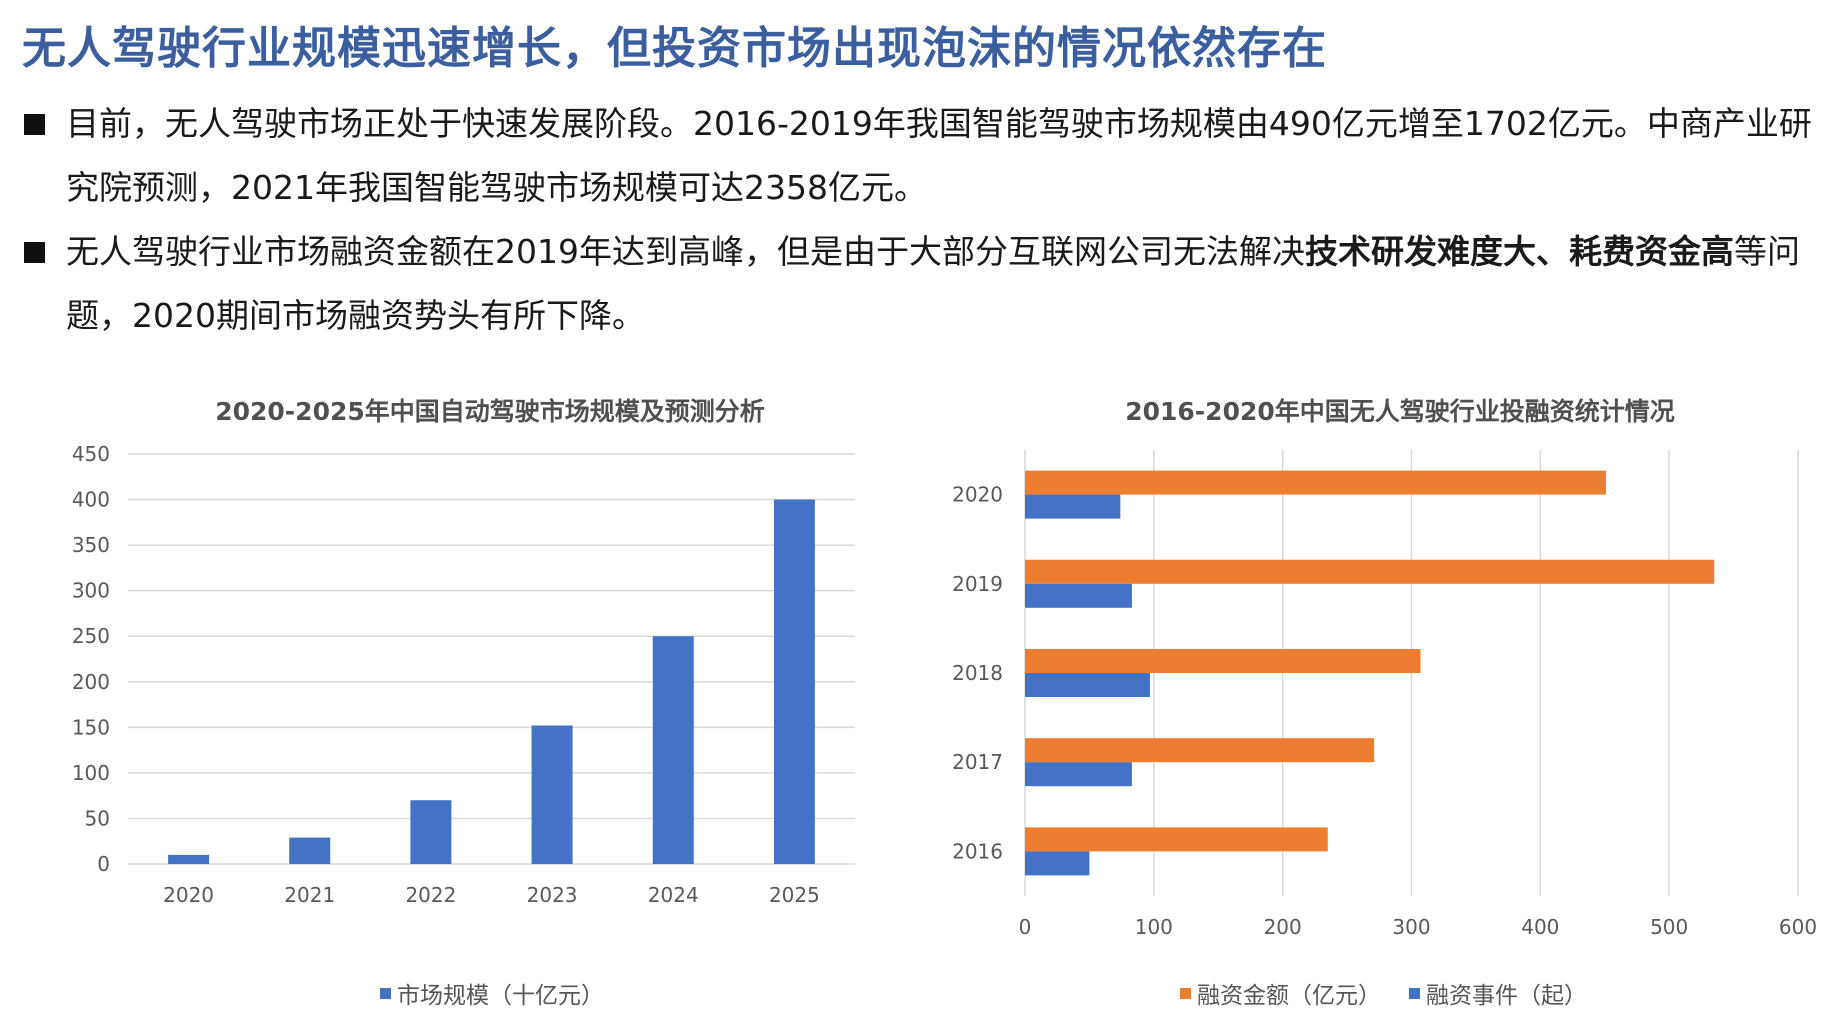 The image size is (1841, 1017). I want to click on x-tick-label: 200, so click(1283, 927).